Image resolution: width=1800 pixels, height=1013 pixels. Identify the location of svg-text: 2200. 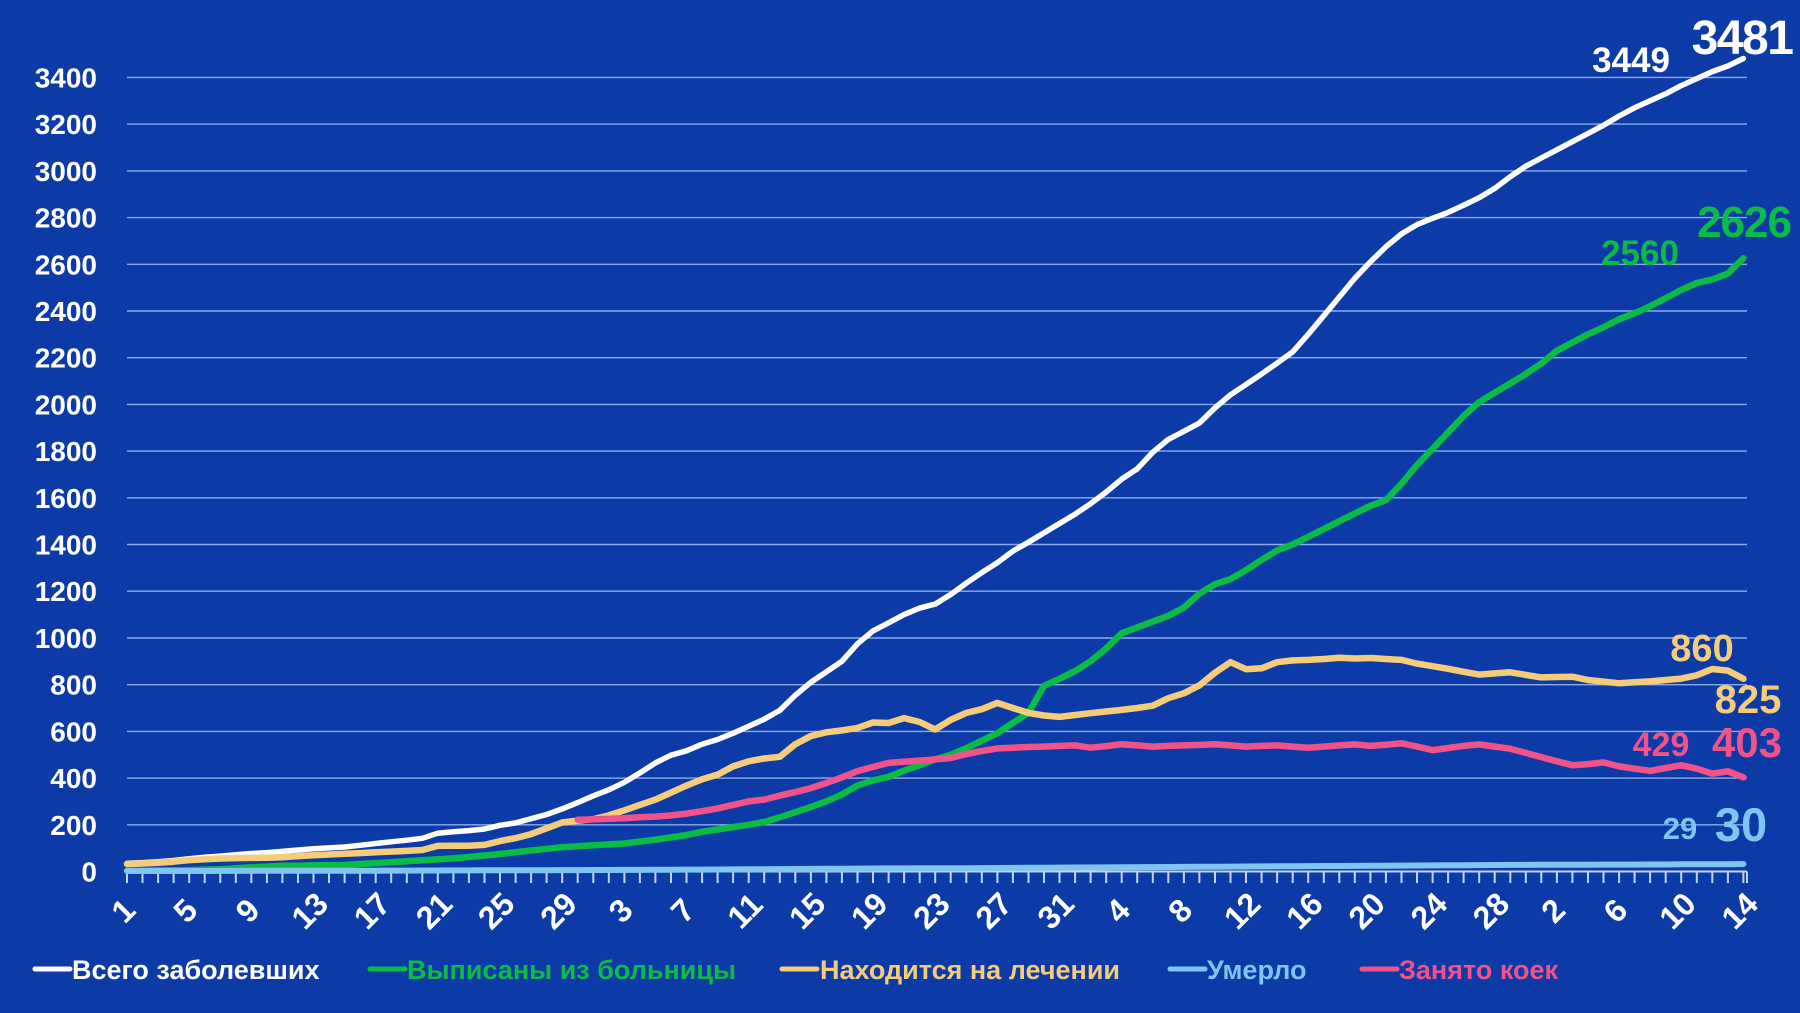
(66, 358).